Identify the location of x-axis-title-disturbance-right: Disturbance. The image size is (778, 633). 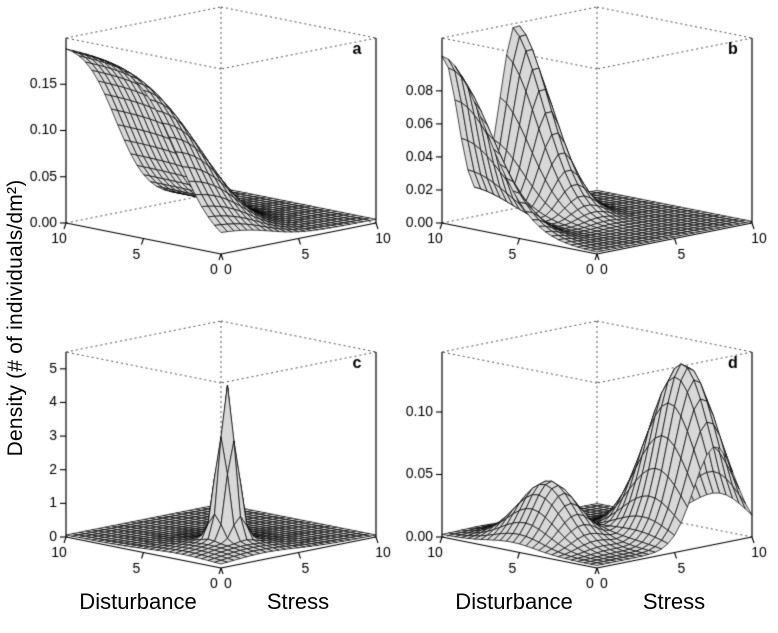
(514, 601).